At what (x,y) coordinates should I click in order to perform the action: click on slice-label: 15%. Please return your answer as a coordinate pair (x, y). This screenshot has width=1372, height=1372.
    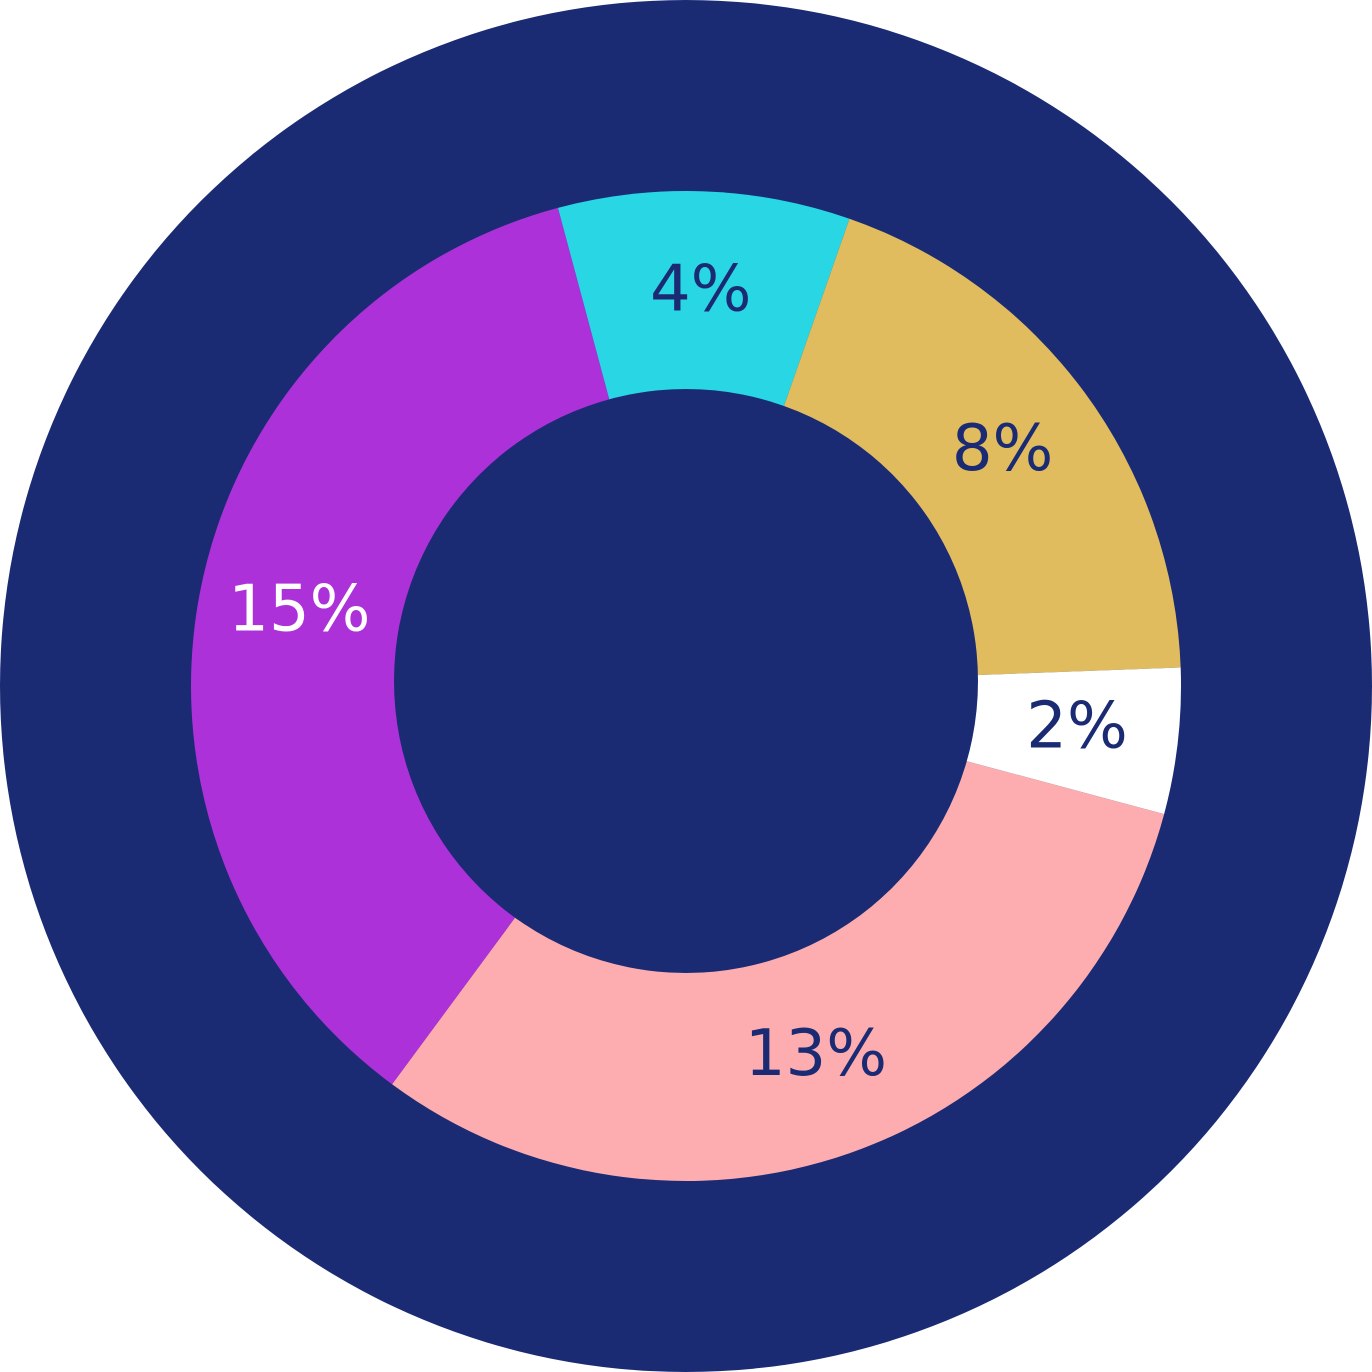
    Looking at the image, I should click on (299, 609).